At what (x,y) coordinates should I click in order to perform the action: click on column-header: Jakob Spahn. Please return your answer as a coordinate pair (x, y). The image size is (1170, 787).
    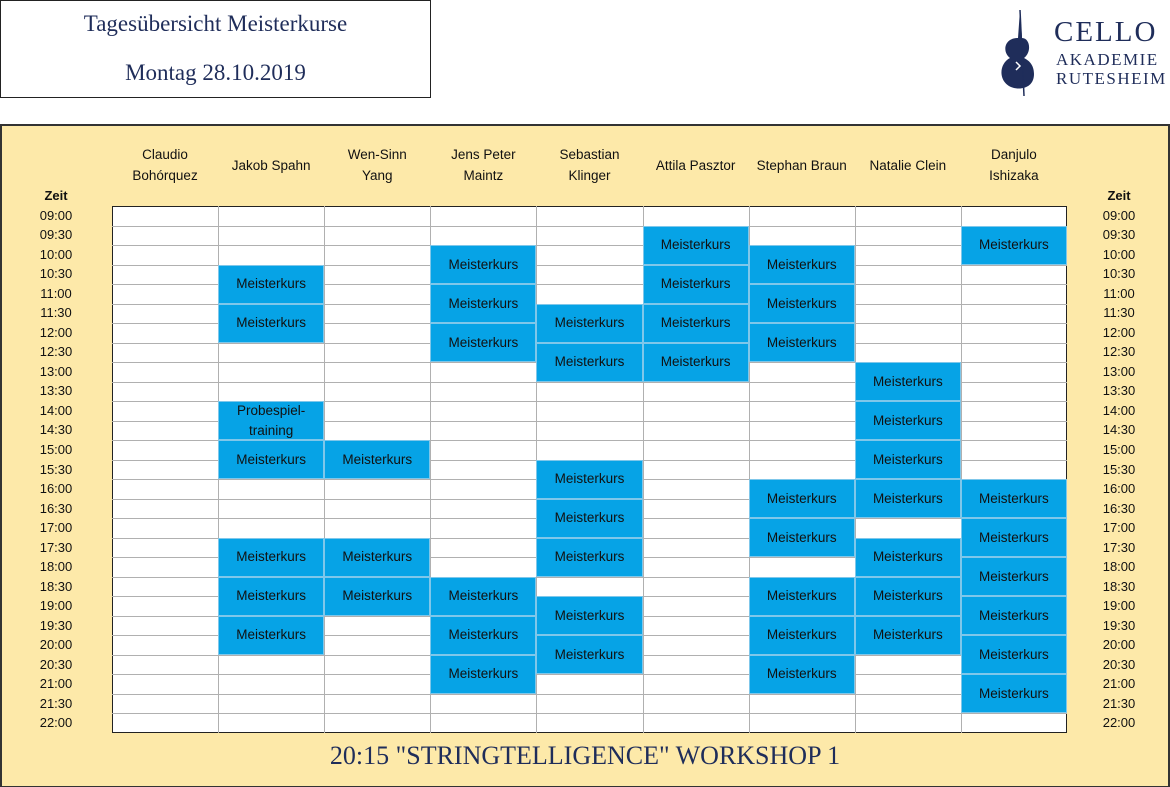
    Looking at the image, I should click on (271, 165).